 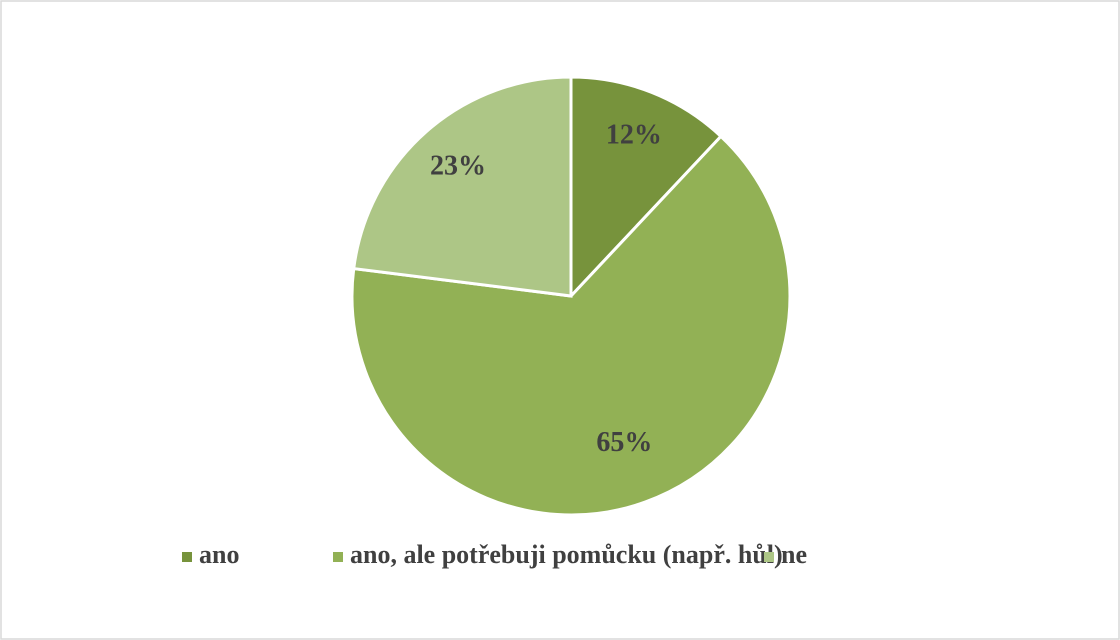 What do you see at coordinates (794, 554) in the screenshot?
I see `legend-label: ne` at bounding box center [794, 554].